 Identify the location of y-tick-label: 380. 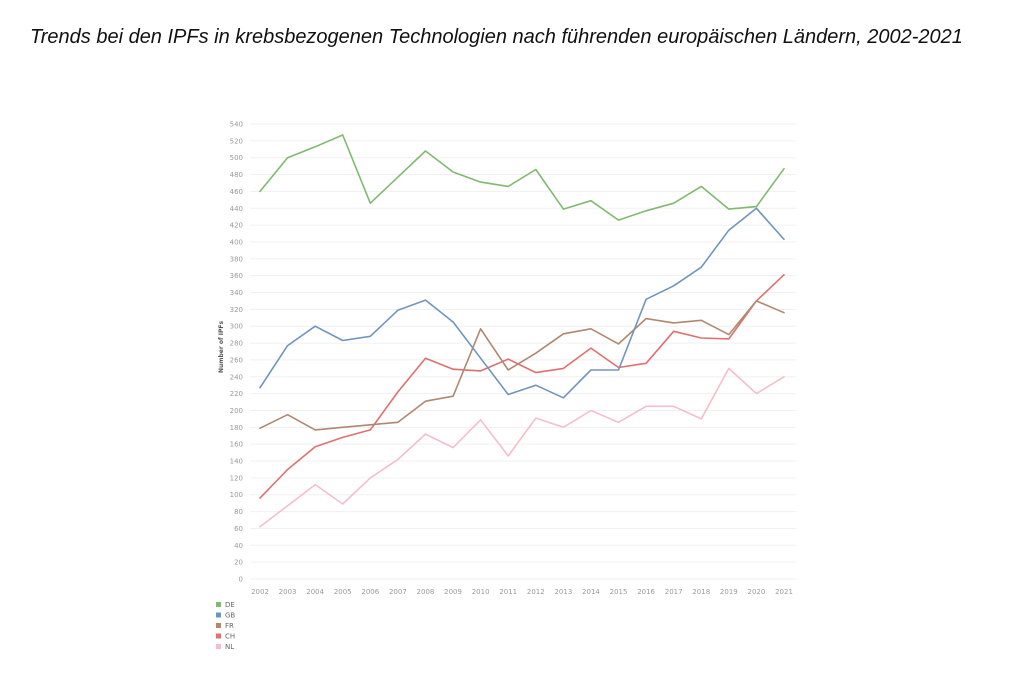
(236, 259).